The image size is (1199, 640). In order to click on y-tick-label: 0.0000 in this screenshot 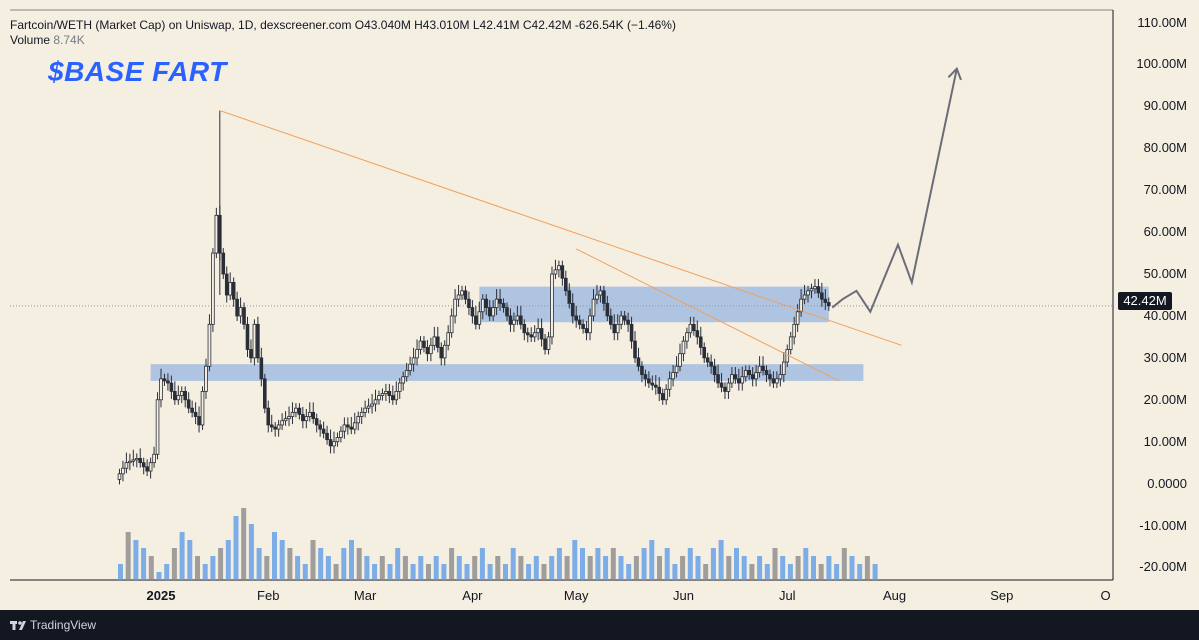, I will do `click(1167, 483)`.